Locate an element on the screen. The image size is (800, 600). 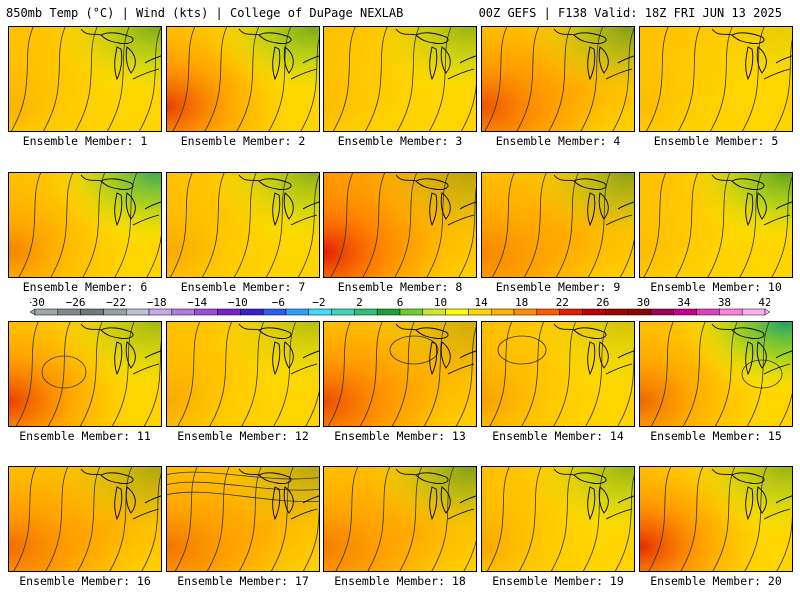
ensemble-member-label: Ensemble Member: 1 is located at coordinates (85, 141).